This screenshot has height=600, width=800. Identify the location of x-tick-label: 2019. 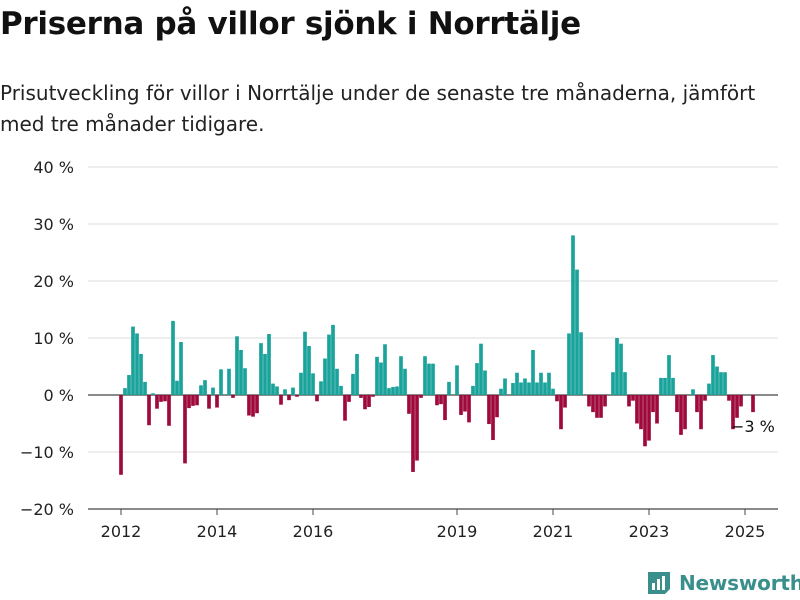
(457, 531).